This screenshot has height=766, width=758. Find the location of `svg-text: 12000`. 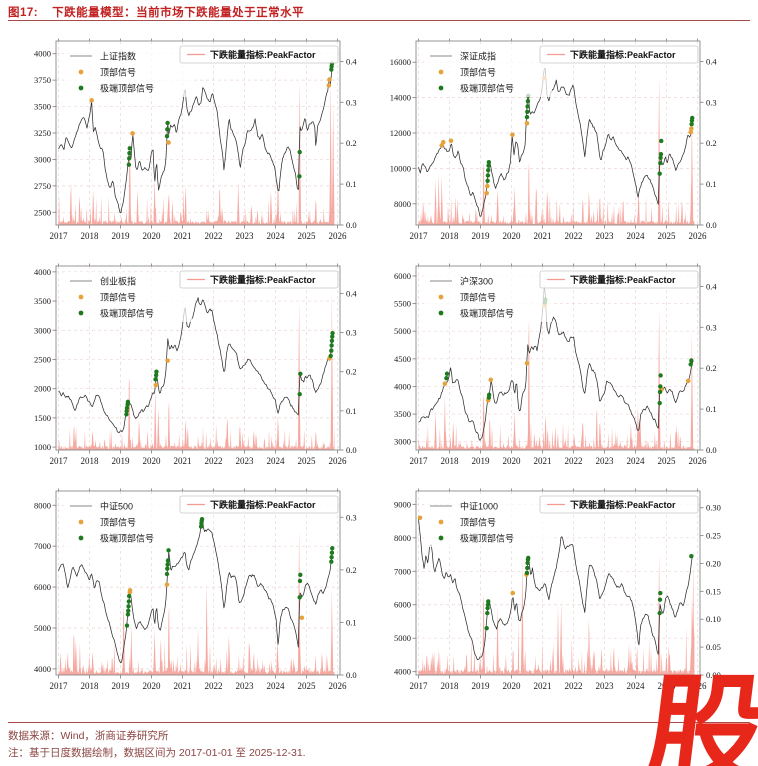

svg-text: 12000 is located at coordinates (400, 133).